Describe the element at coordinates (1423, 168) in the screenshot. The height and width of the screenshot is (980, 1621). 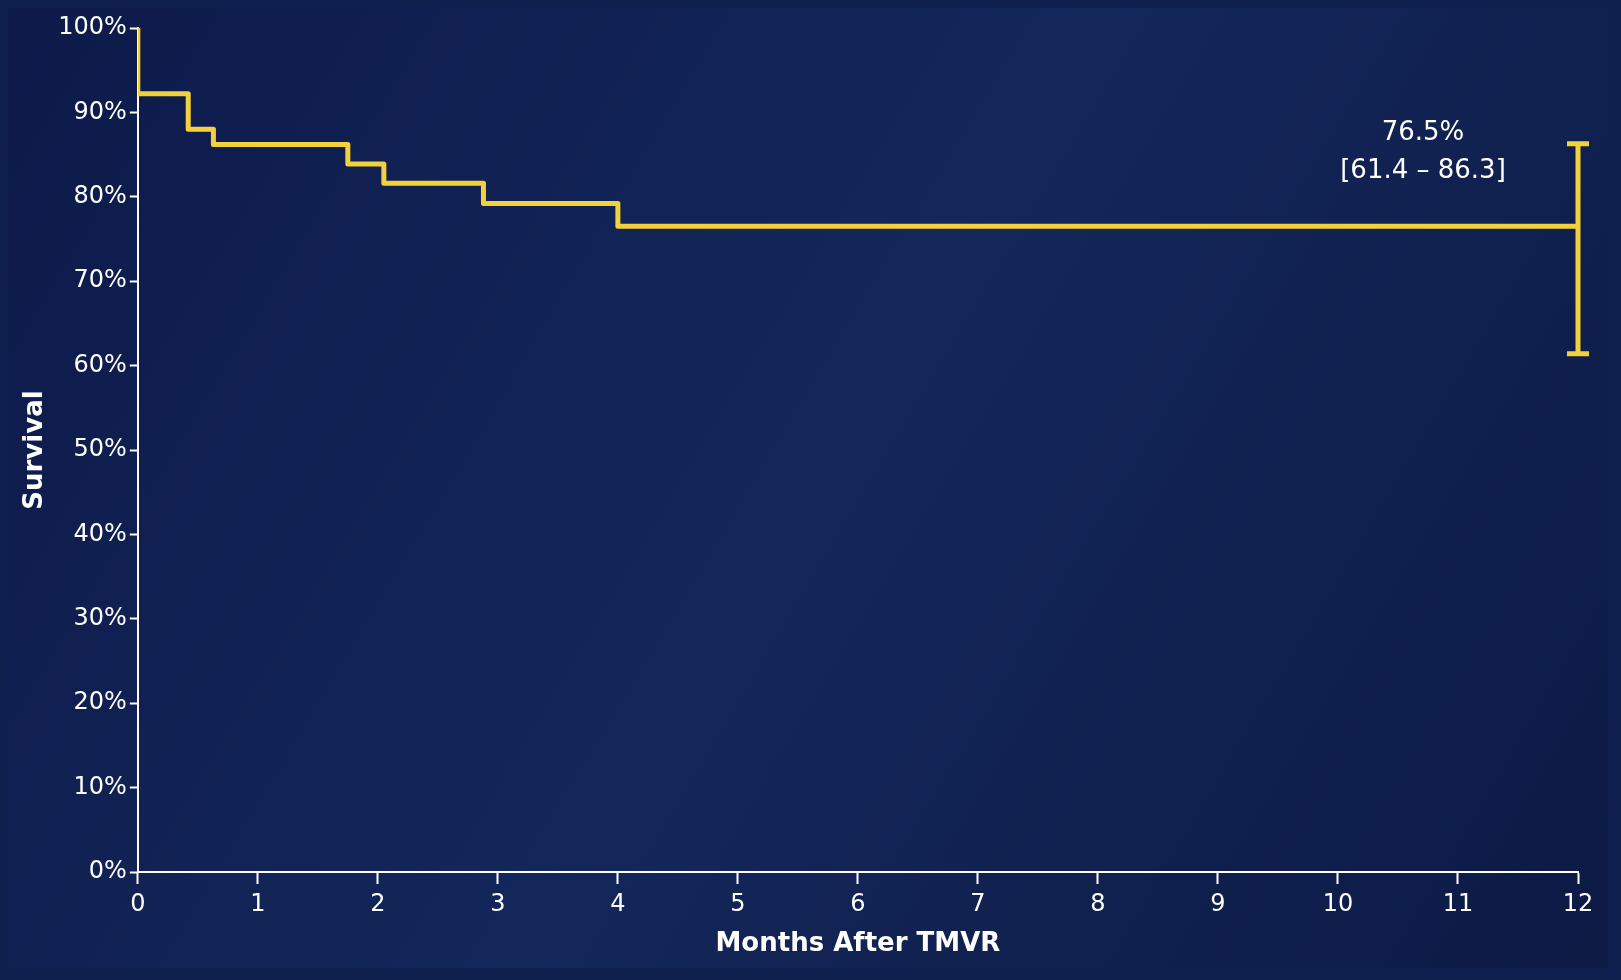
I see `annotation: [61.4 – 86.3]` at that location.